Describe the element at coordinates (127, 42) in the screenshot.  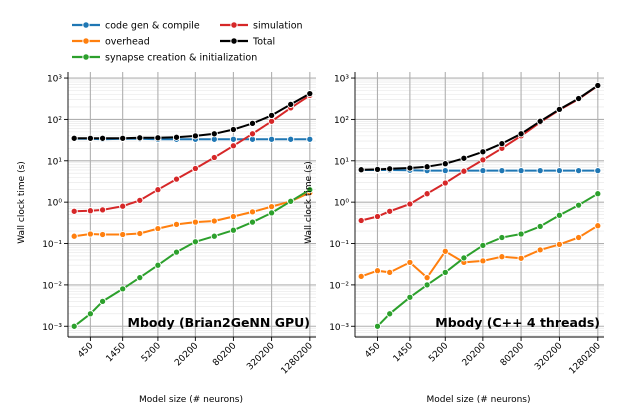
I see `legend-label: overhead` at that location.